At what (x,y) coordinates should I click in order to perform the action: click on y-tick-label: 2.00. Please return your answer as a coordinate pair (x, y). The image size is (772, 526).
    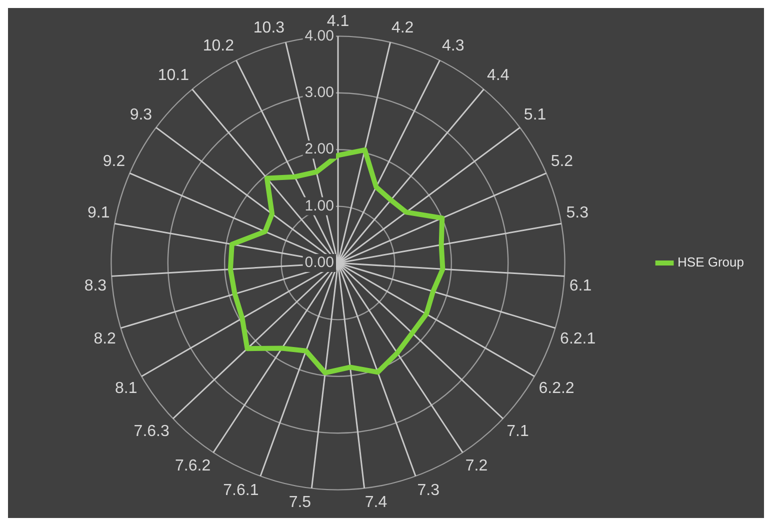
    Looking at the image, I should click on (319, 149).